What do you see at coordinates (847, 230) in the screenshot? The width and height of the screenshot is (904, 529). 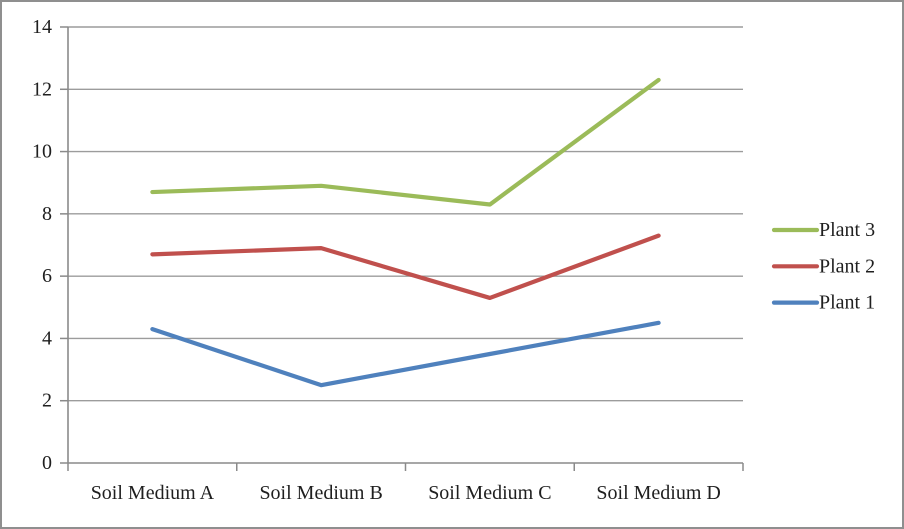 I see `legend-label: Plant 3` at bounding box center [847, 230].